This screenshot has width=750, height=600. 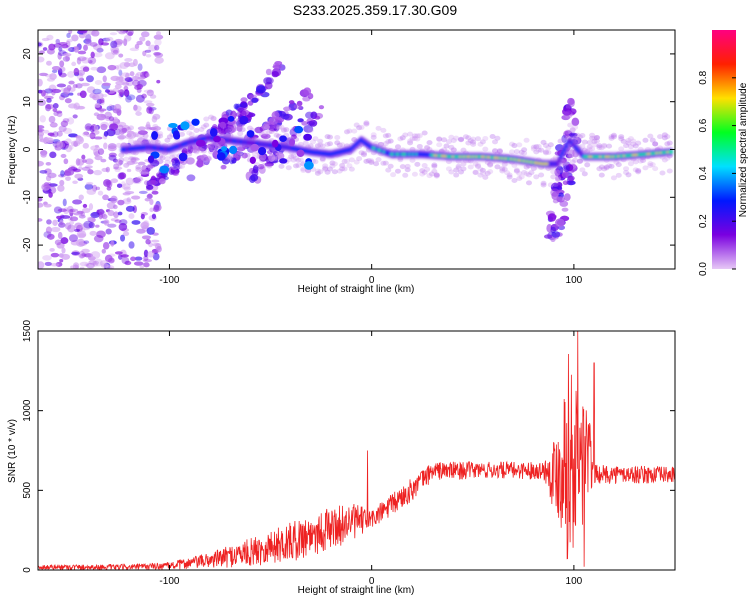 What do you see at coordinates (27, 244) in the screenshot?
I see `spectrogram-y-tick-label: -20` at bounding box center [27, 244].